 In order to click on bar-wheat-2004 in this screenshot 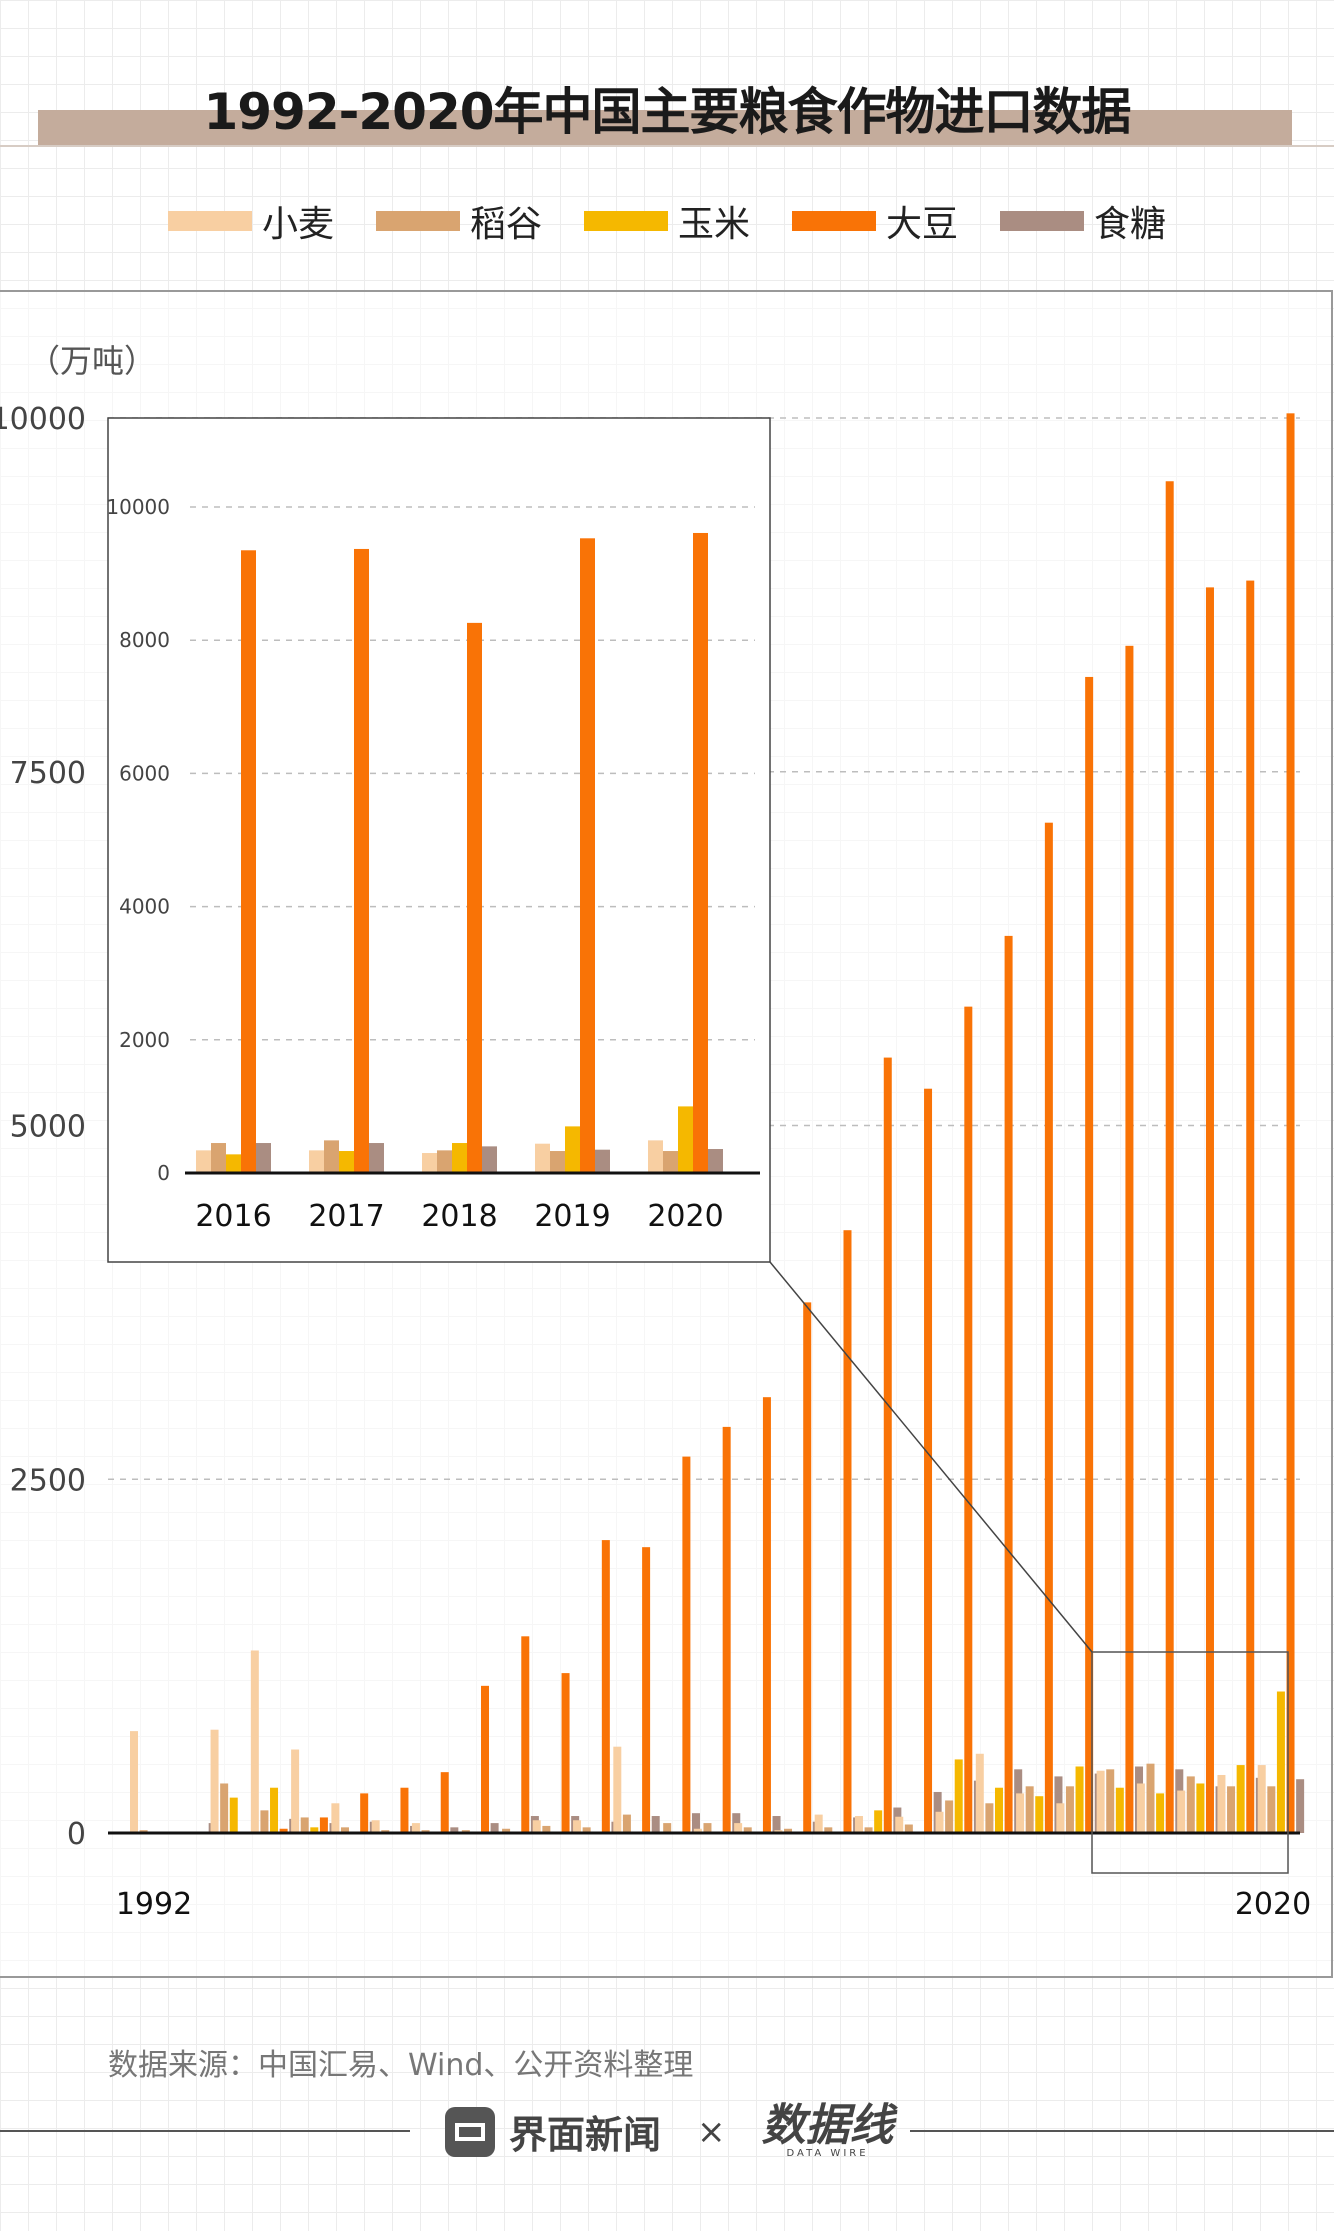, I will do `click(617, 1789)`.